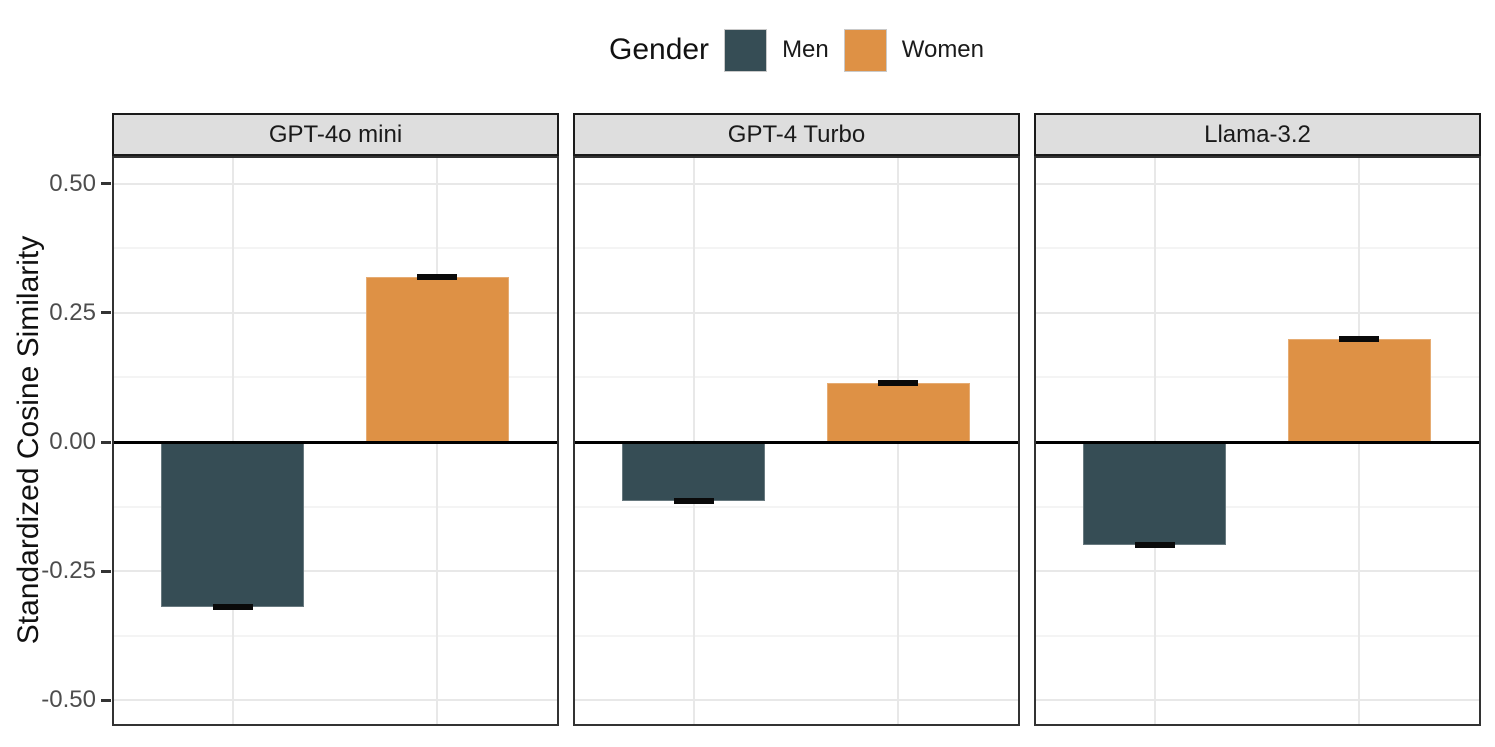 This screenshot has width=1495, height=747. Describe the element at coordinates (68, 571) in the screenshot. I see `y-tick-label: -0.25` at that location.